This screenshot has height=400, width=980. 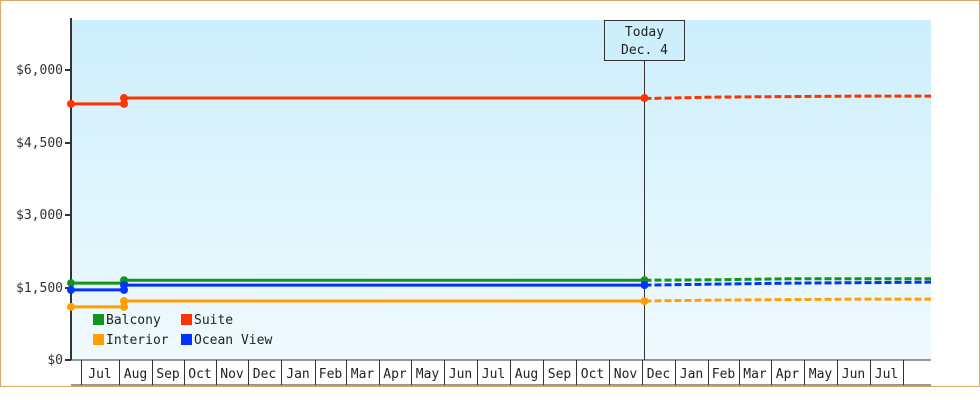 What do you see at coordinates (55, 360) in the screenshot?
I see `y-tick-label: $0` at bounding box center [55, 360].